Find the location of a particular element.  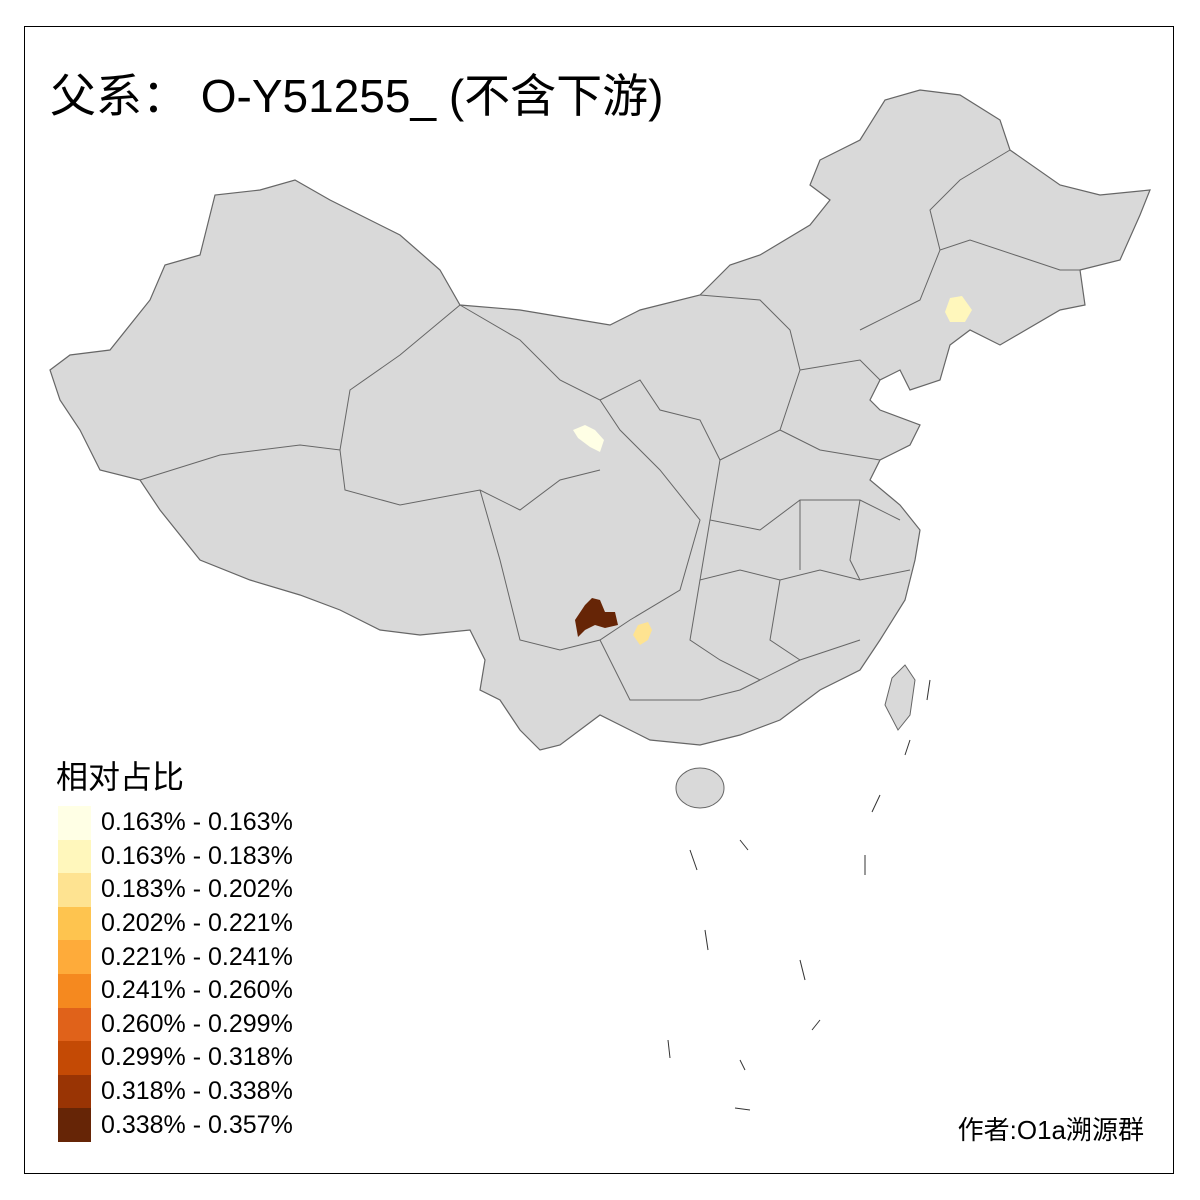

legend-label: 0.241% - 0.260% is located at coordinates (197, 990).